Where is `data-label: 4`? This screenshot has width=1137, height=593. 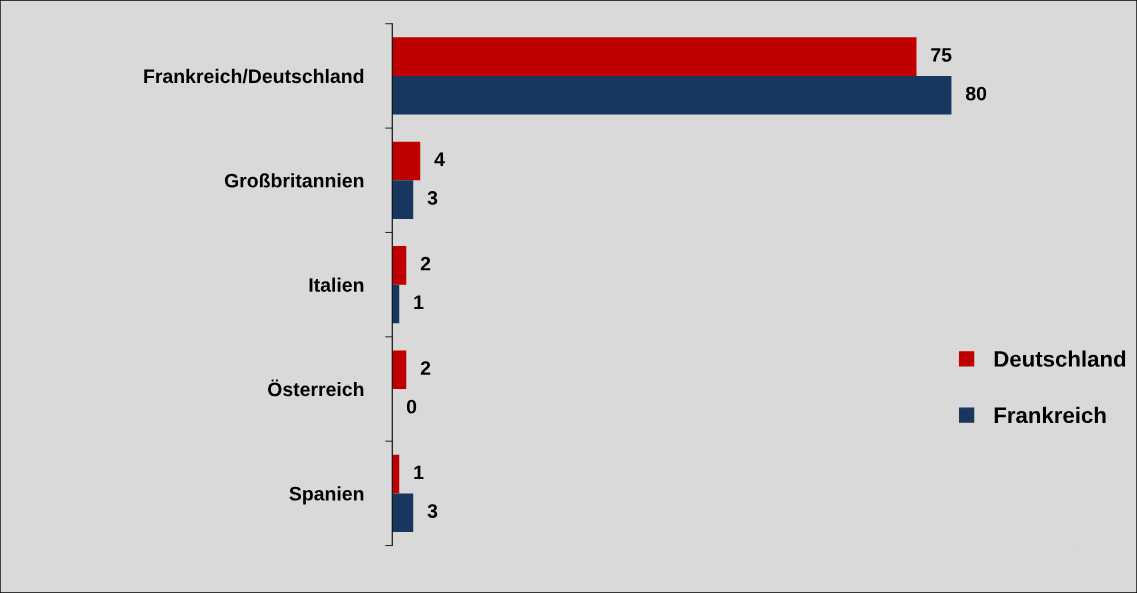
data-label: 4 is located at coordinates (439, 159).